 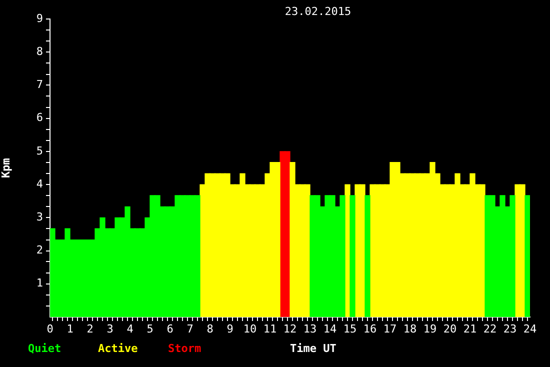 What do you see at coordinates (39, 217) in the screenshot?
I see `y-tick-label: 3` at bounding box center [39, 217].